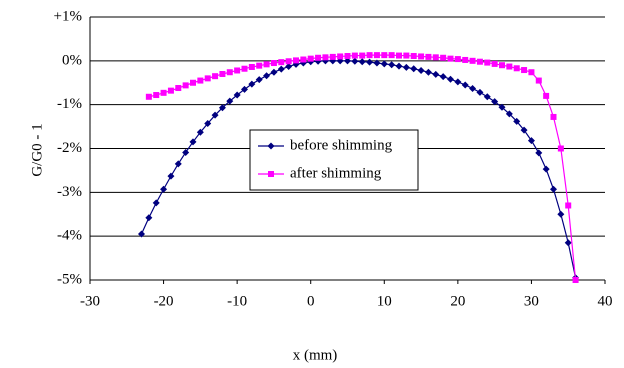  Describe the element at coordinates (336, 173) in the screenshot. I see `legend-label: after shimming` at that location.